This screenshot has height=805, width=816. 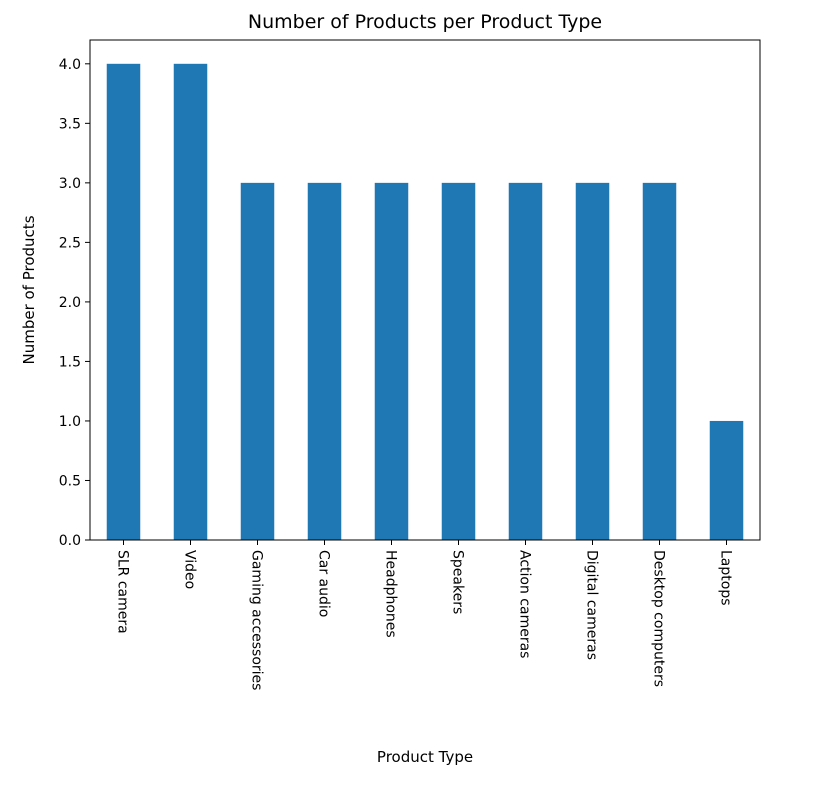 What do you see at coordinates (726, 578) in the screenshot?
I see `x-tick-label: Laptops` at bounding box center [726, 578].